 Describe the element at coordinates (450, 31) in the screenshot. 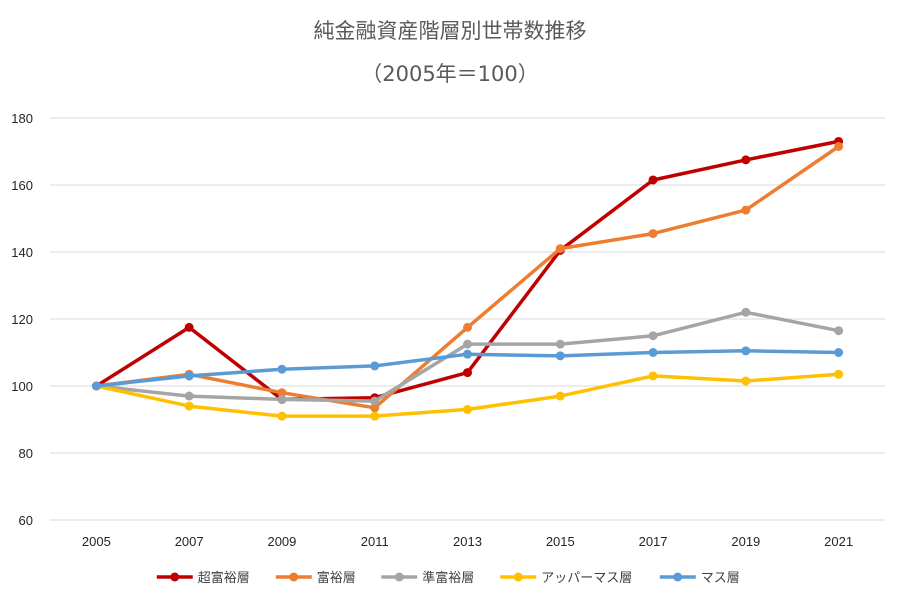

I see `chart-title: 純金融資産階層別世帯数推移` at that location.